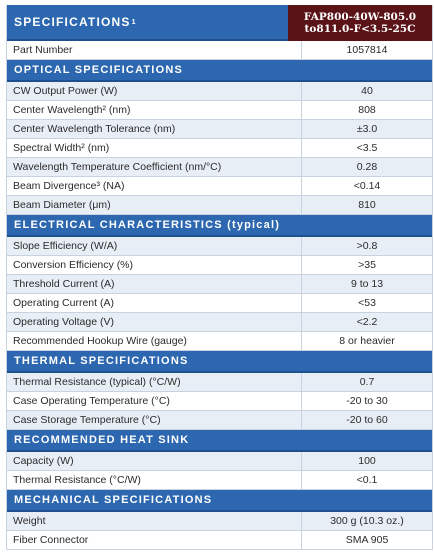 The height and width of the screenshot is (555, 434). I want to click on spec-row: Threshold Current (A) 9 to 13, so click(219, 284).